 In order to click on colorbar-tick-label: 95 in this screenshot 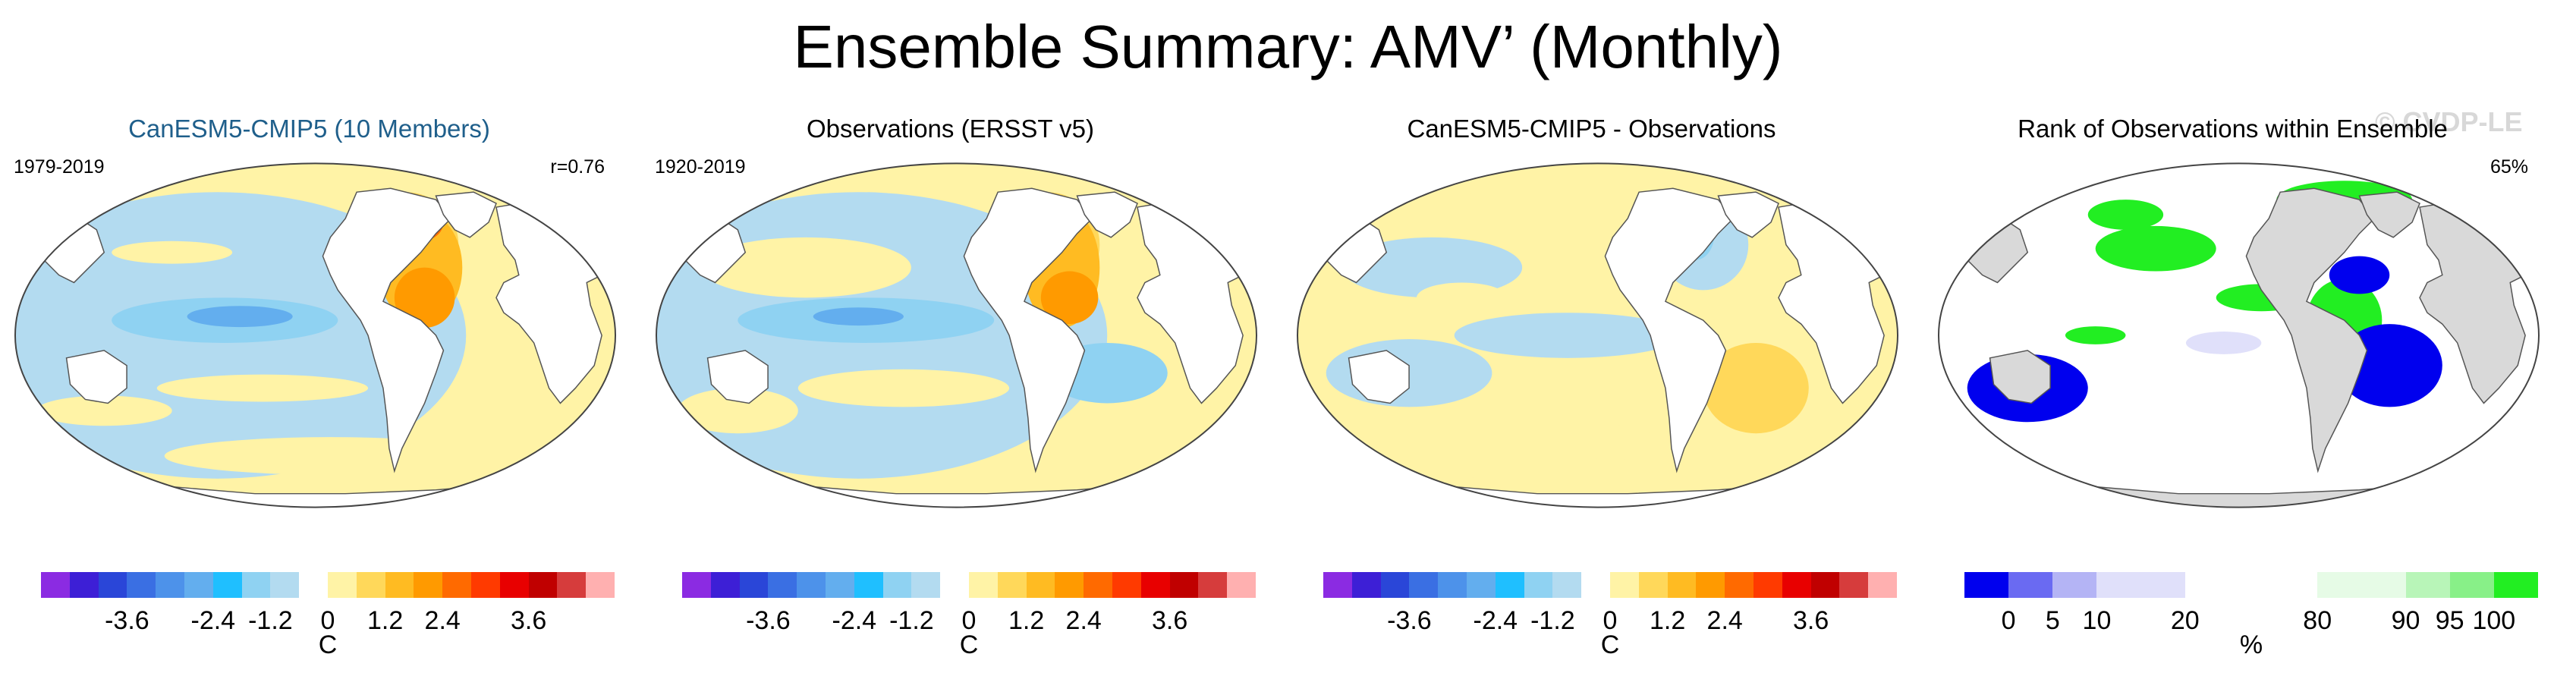, I will do `click(2449, 620)`.